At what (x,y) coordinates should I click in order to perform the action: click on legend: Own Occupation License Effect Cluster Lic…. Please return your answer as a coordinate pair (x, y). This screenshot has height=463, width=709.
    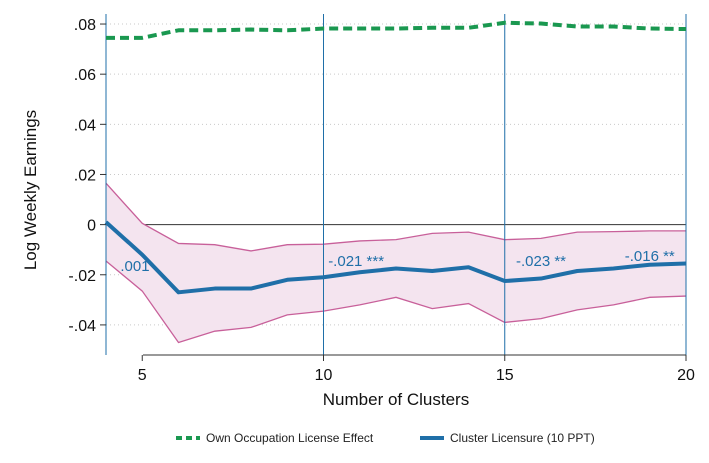
    Looking at the image, I should click on (385, 438).